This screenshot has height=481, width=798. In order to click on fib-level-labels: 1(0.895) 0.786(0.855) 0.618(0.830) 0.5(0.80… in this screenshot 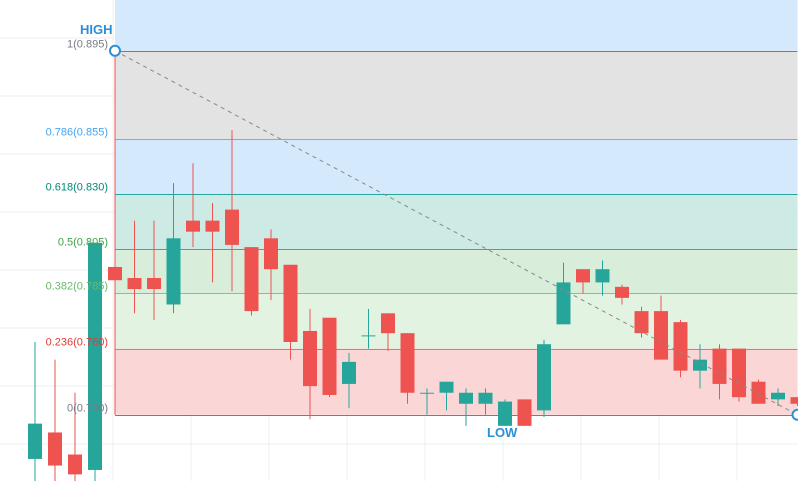, I will do `click(77, 227)`.